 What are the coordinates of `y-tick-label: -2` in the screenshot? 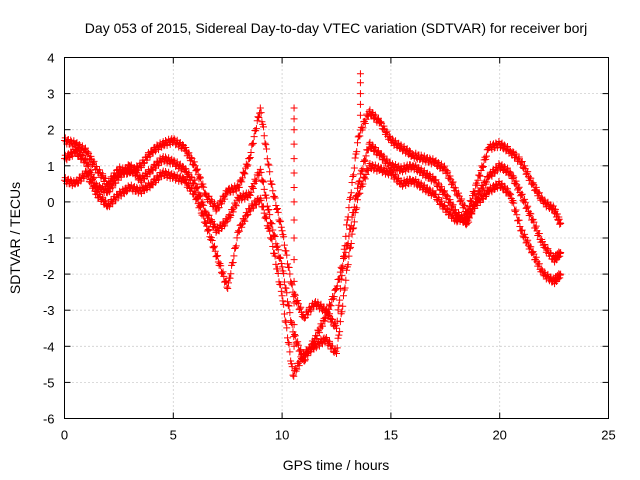 It's located at (49, 274).